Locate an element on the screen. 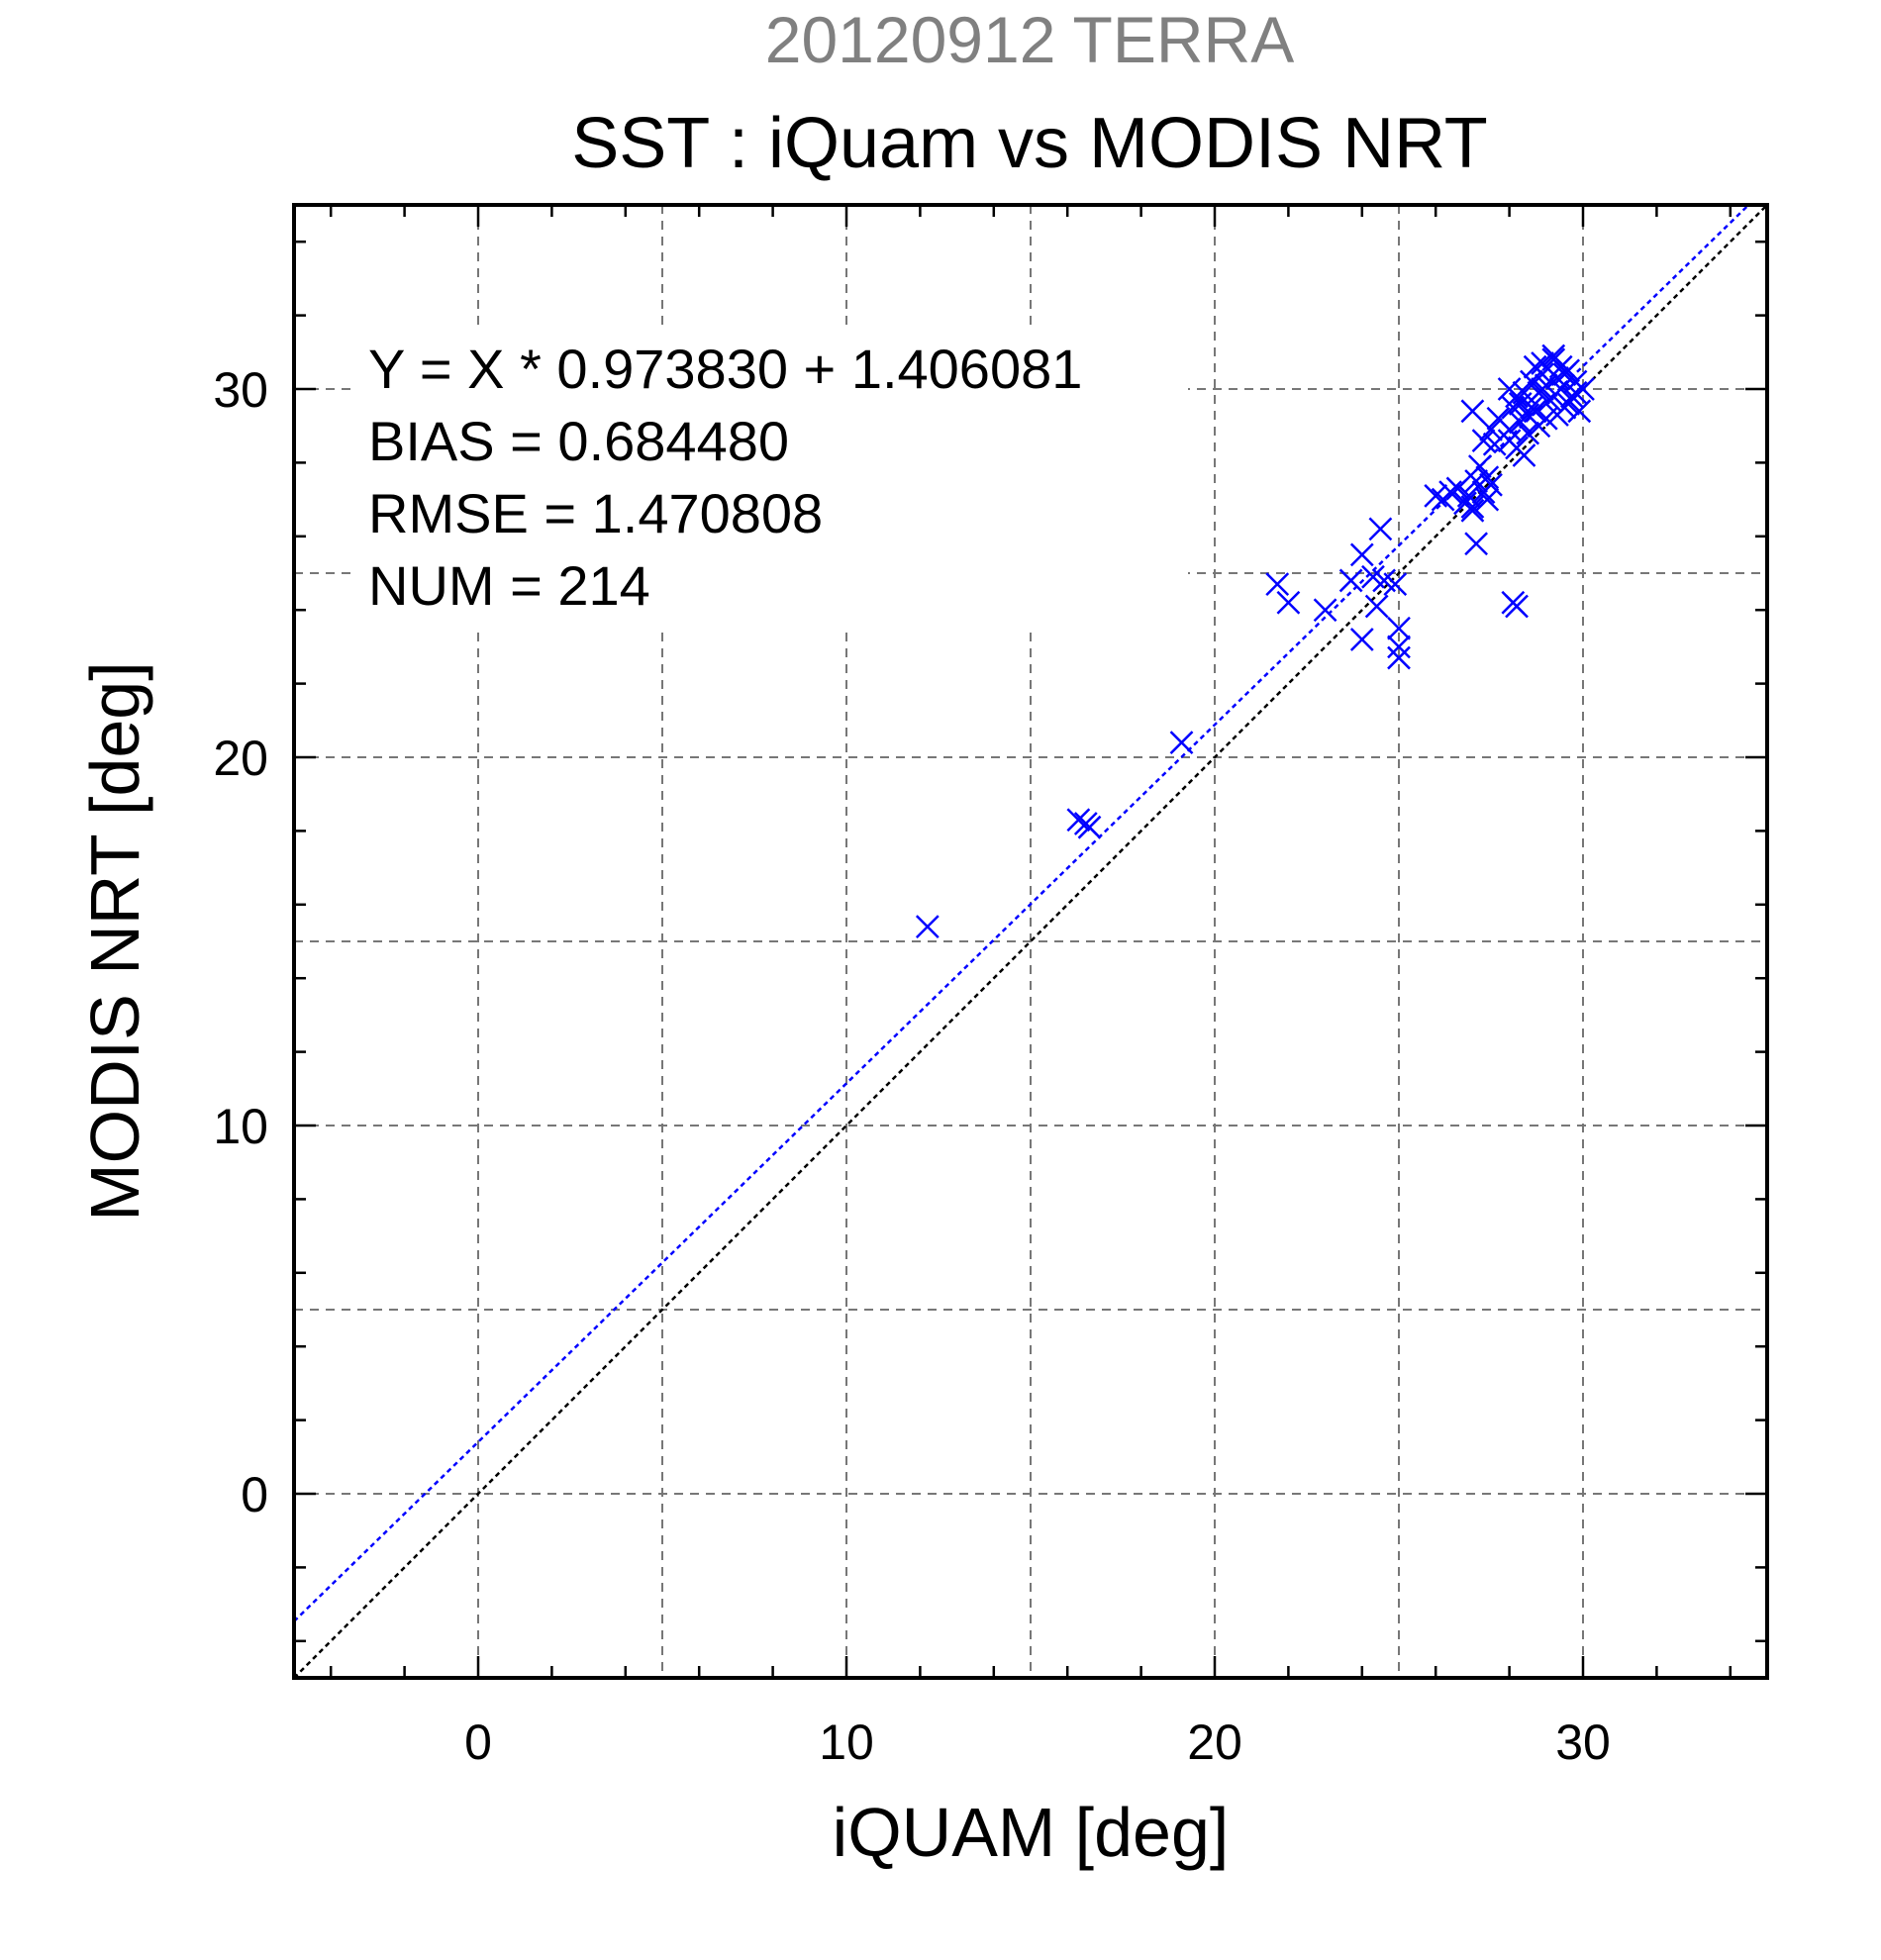  chart-title: 20120912 TERRA is located at coordinates (1030, 39).